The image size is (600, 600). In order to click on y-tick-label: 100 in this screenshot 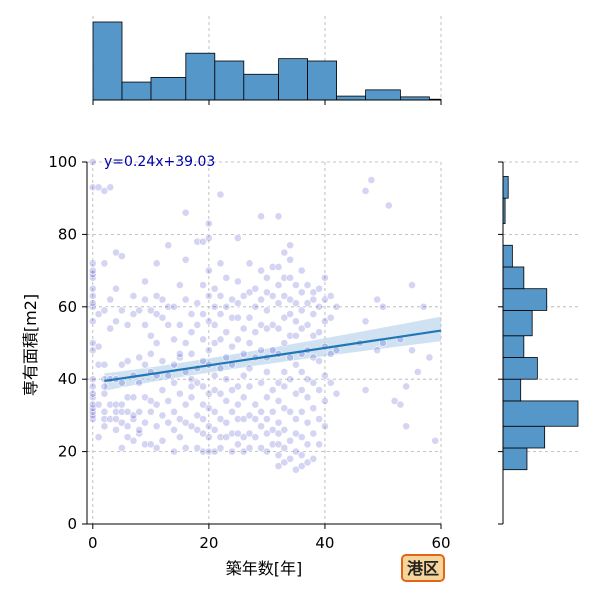, I will do `click(62, 162)`.